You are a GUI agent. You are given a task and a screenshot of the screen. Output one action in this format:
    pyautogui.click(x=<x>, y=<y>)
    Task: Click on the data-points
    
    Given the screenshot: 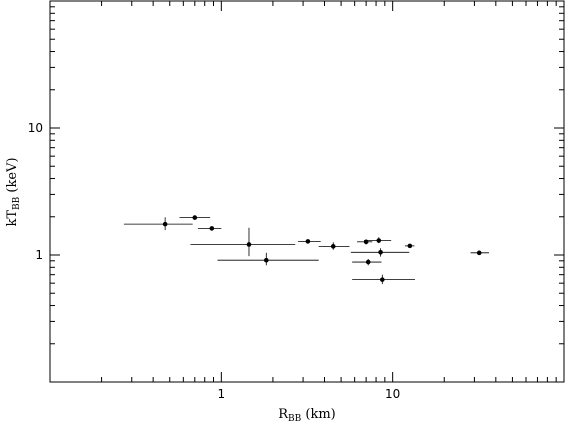 What is the action you would take?
    pyautogui.click(x=306, y=250)
    